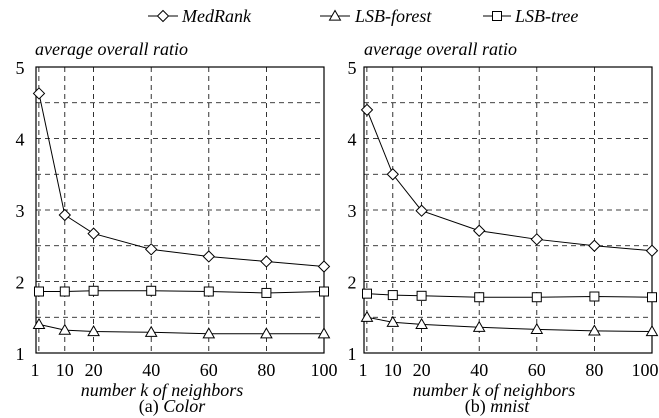 Image resolution: width=659 pixels, height=418 pixels. What do you see at coordinates (335, 15) in the screenshot?
I see `legend-triangle-marker` at bounding box center [335, 15].